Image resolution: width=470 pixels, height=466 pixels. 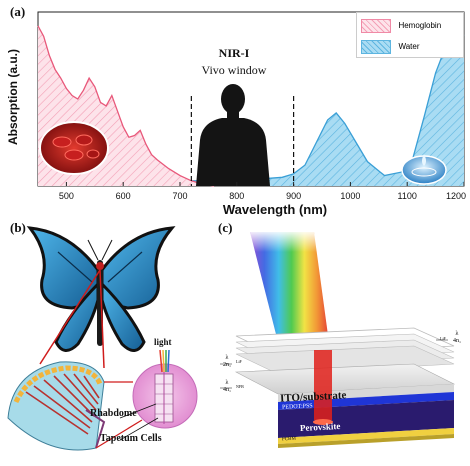 What do you see at coordinates (234, 70) in the screenshot?
I see `window-subtitle: Vivo window` at bounding box center [234, 70].